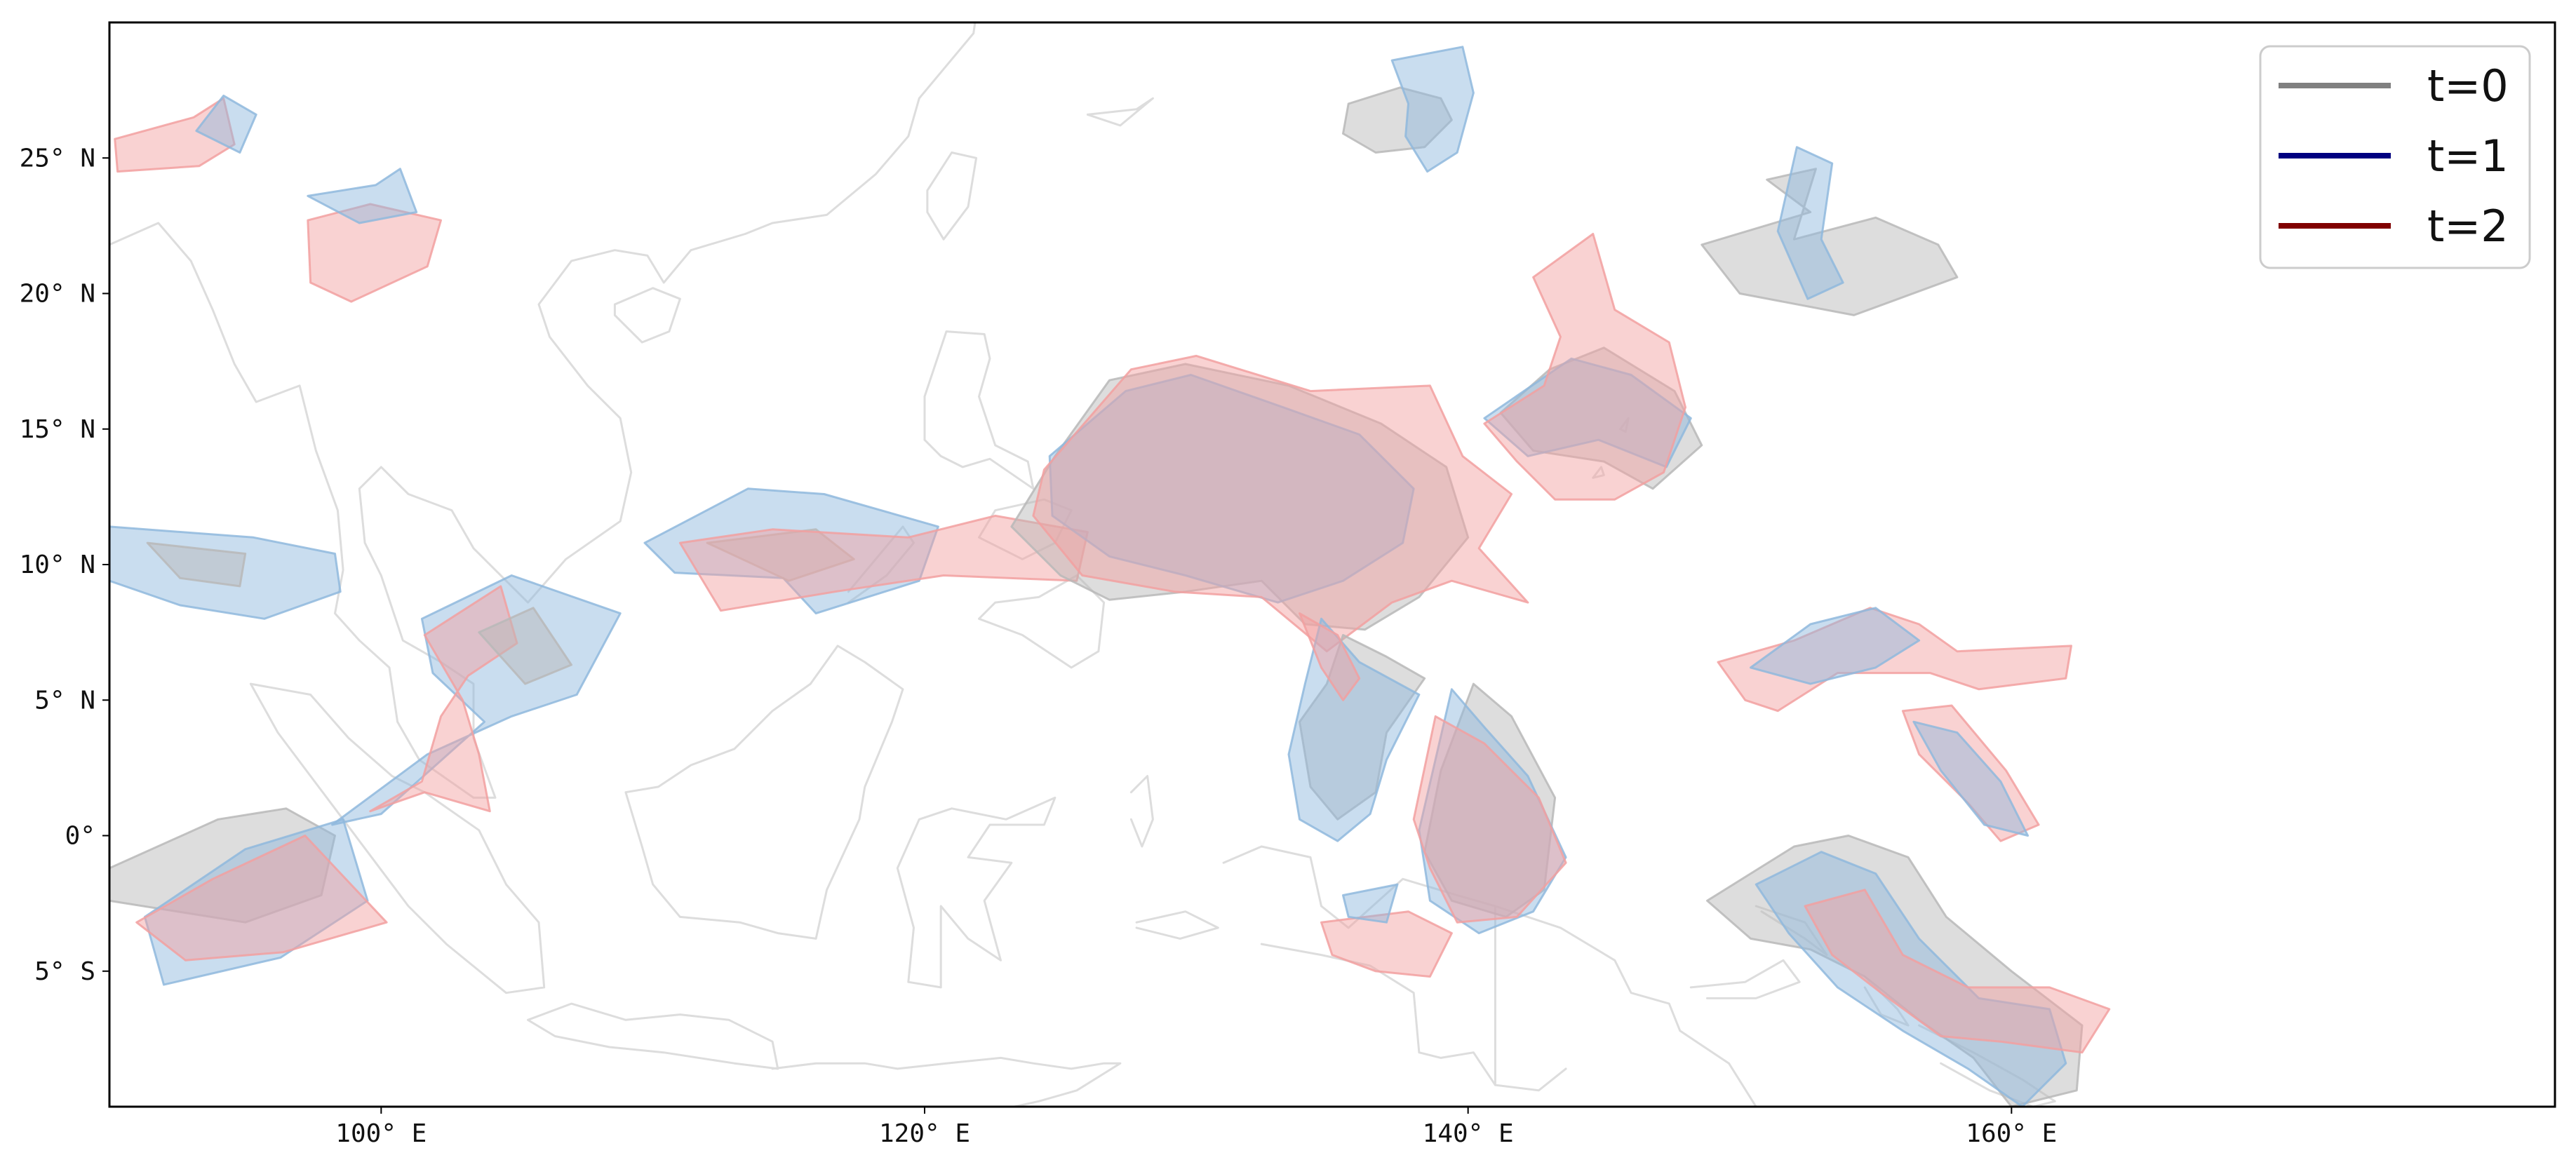  I want to click on legend-label: t=1, so click(2468, 156).